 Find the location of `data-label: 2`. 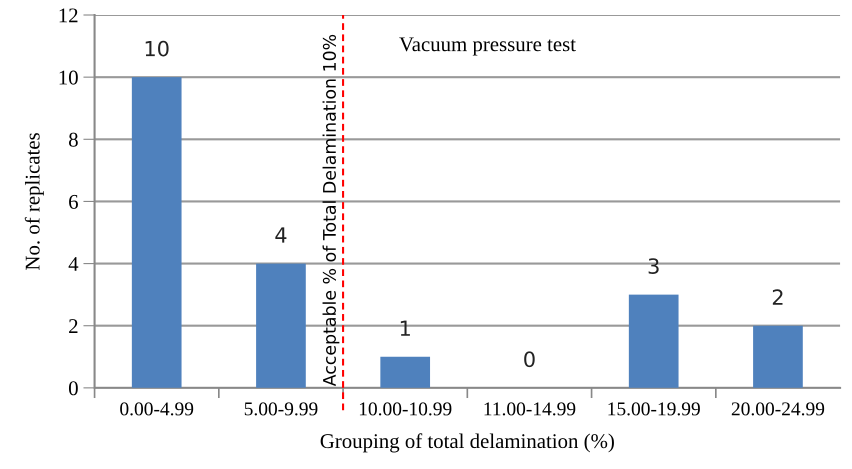

data-label: 2 is located at coordinates (777, 297).